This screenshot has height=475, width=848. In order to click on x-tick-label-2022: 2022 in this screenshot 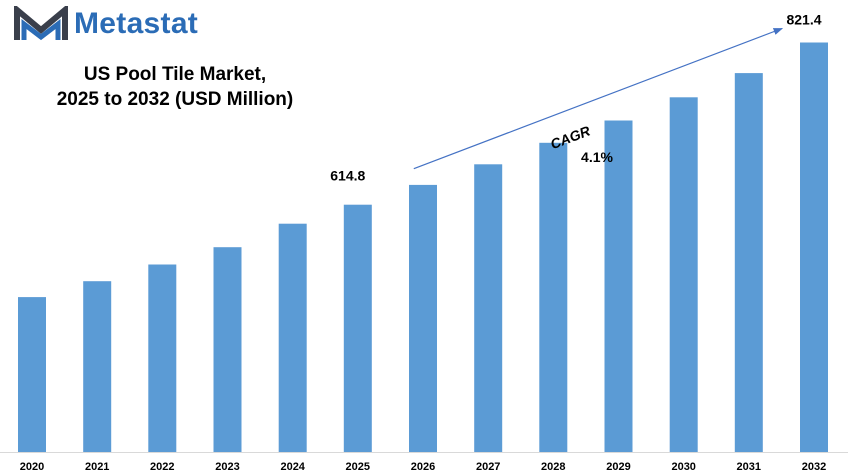, I will do `click(162, 467)`.